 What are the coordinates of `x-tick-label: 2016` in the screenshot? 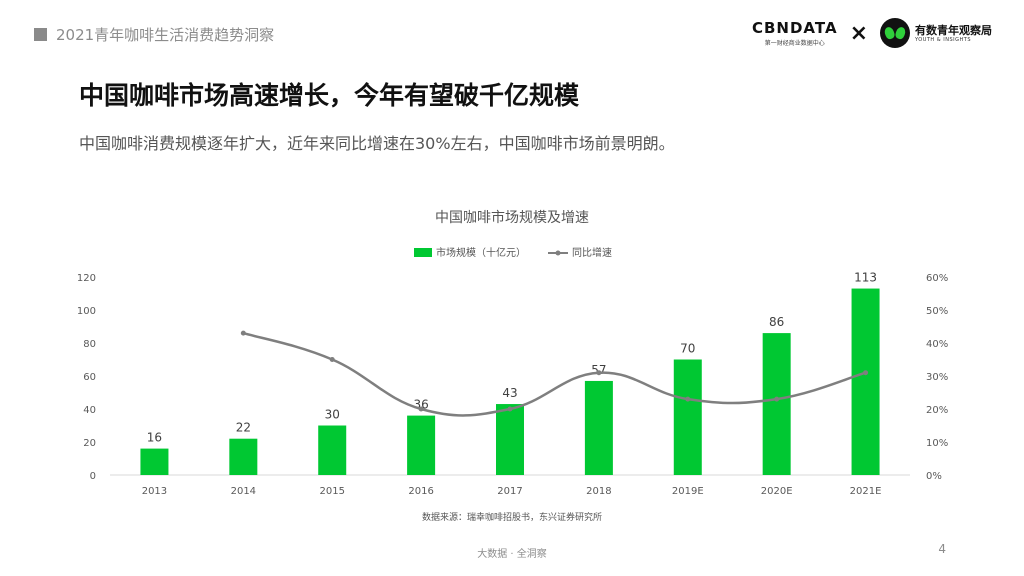 It's located at (420, 491).